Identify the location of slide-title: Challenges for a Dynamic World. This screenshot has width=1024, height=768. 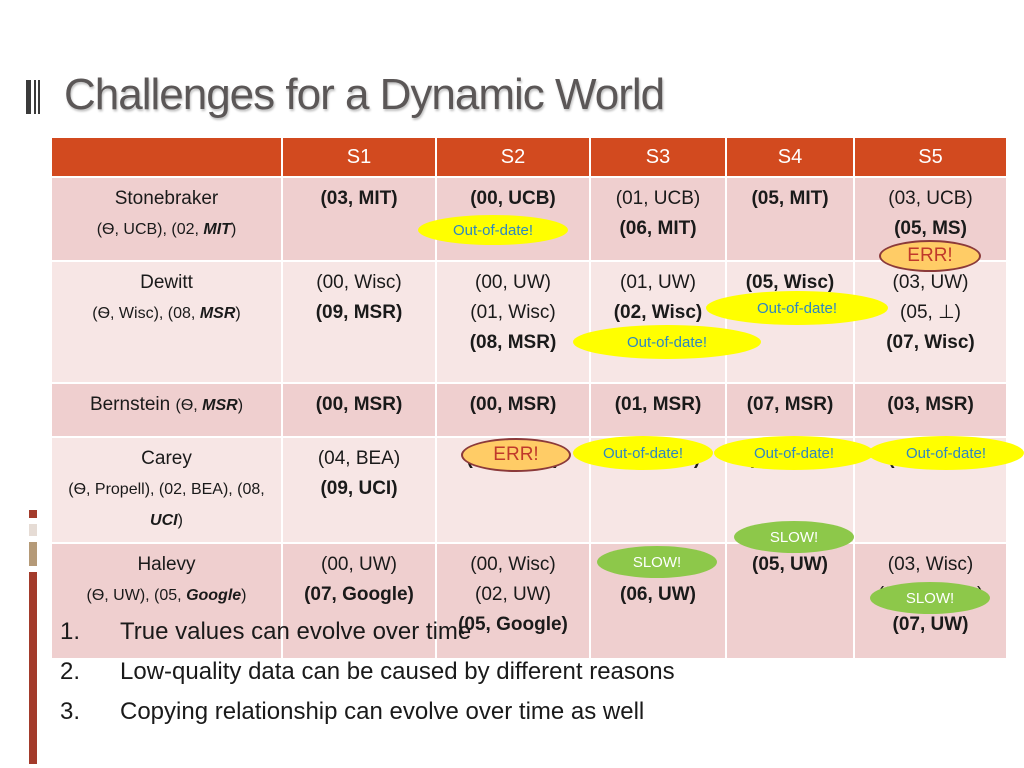
(364, 94).